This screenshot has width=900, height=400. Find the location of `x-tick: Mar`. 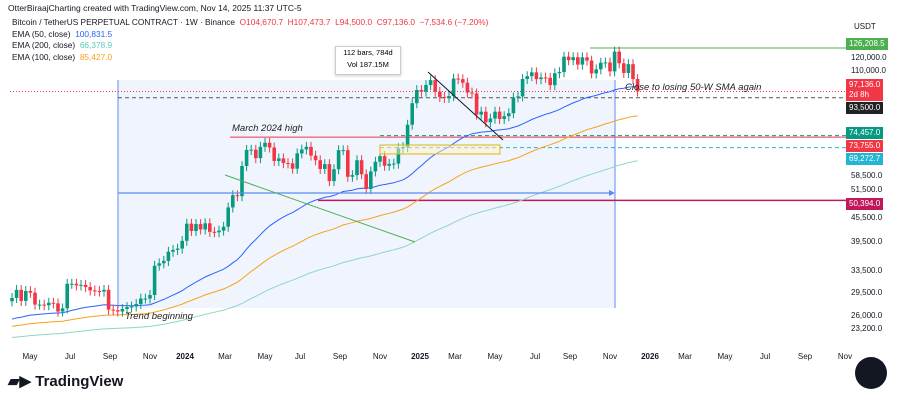

x-tick: Mar is located at coordinates (225, 356).